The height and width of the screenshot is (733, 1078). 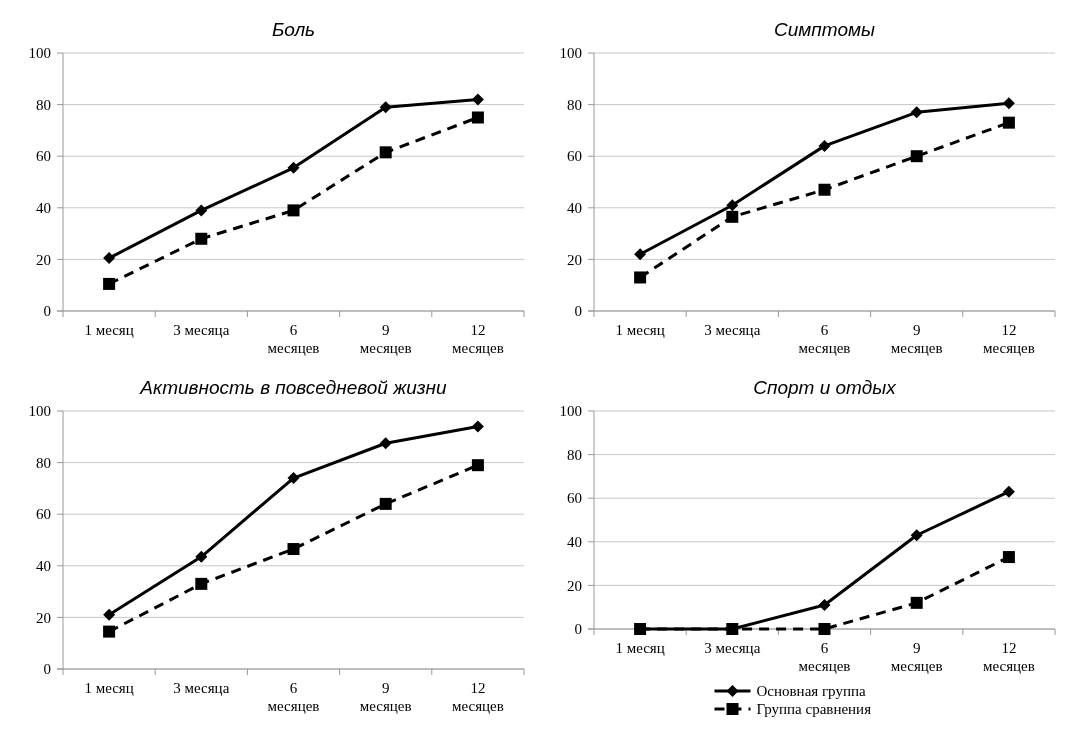 I want to click on chart-title: Симптомы, so click(x=824, y=29).